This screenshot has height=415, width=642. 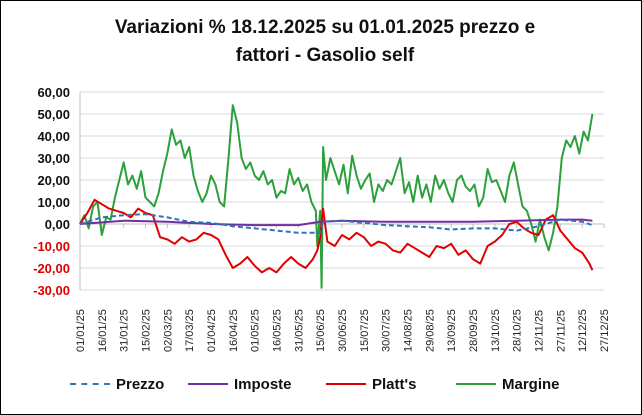 I want to click on x-tick-label: 29/08/25, so click(x=430, y=330).